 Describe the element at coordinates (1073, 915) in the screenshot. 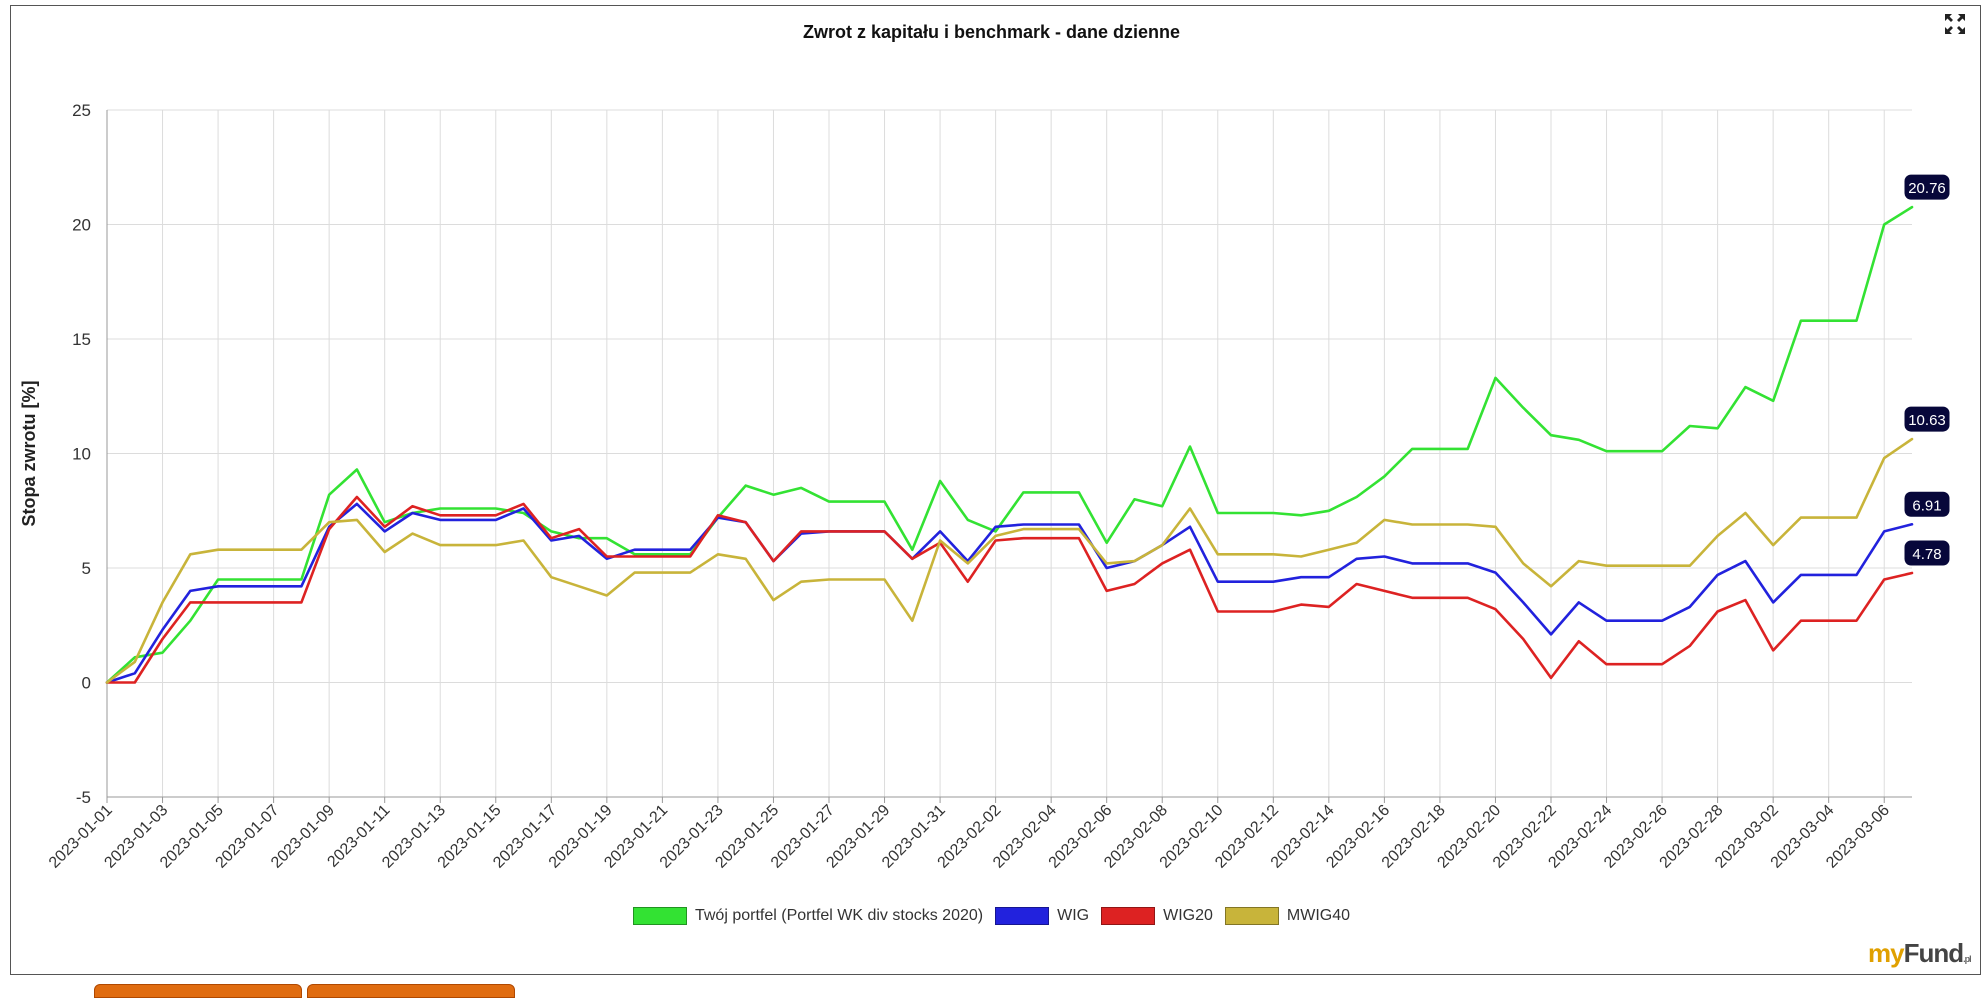

I see `legend-label: WIG` at that location.